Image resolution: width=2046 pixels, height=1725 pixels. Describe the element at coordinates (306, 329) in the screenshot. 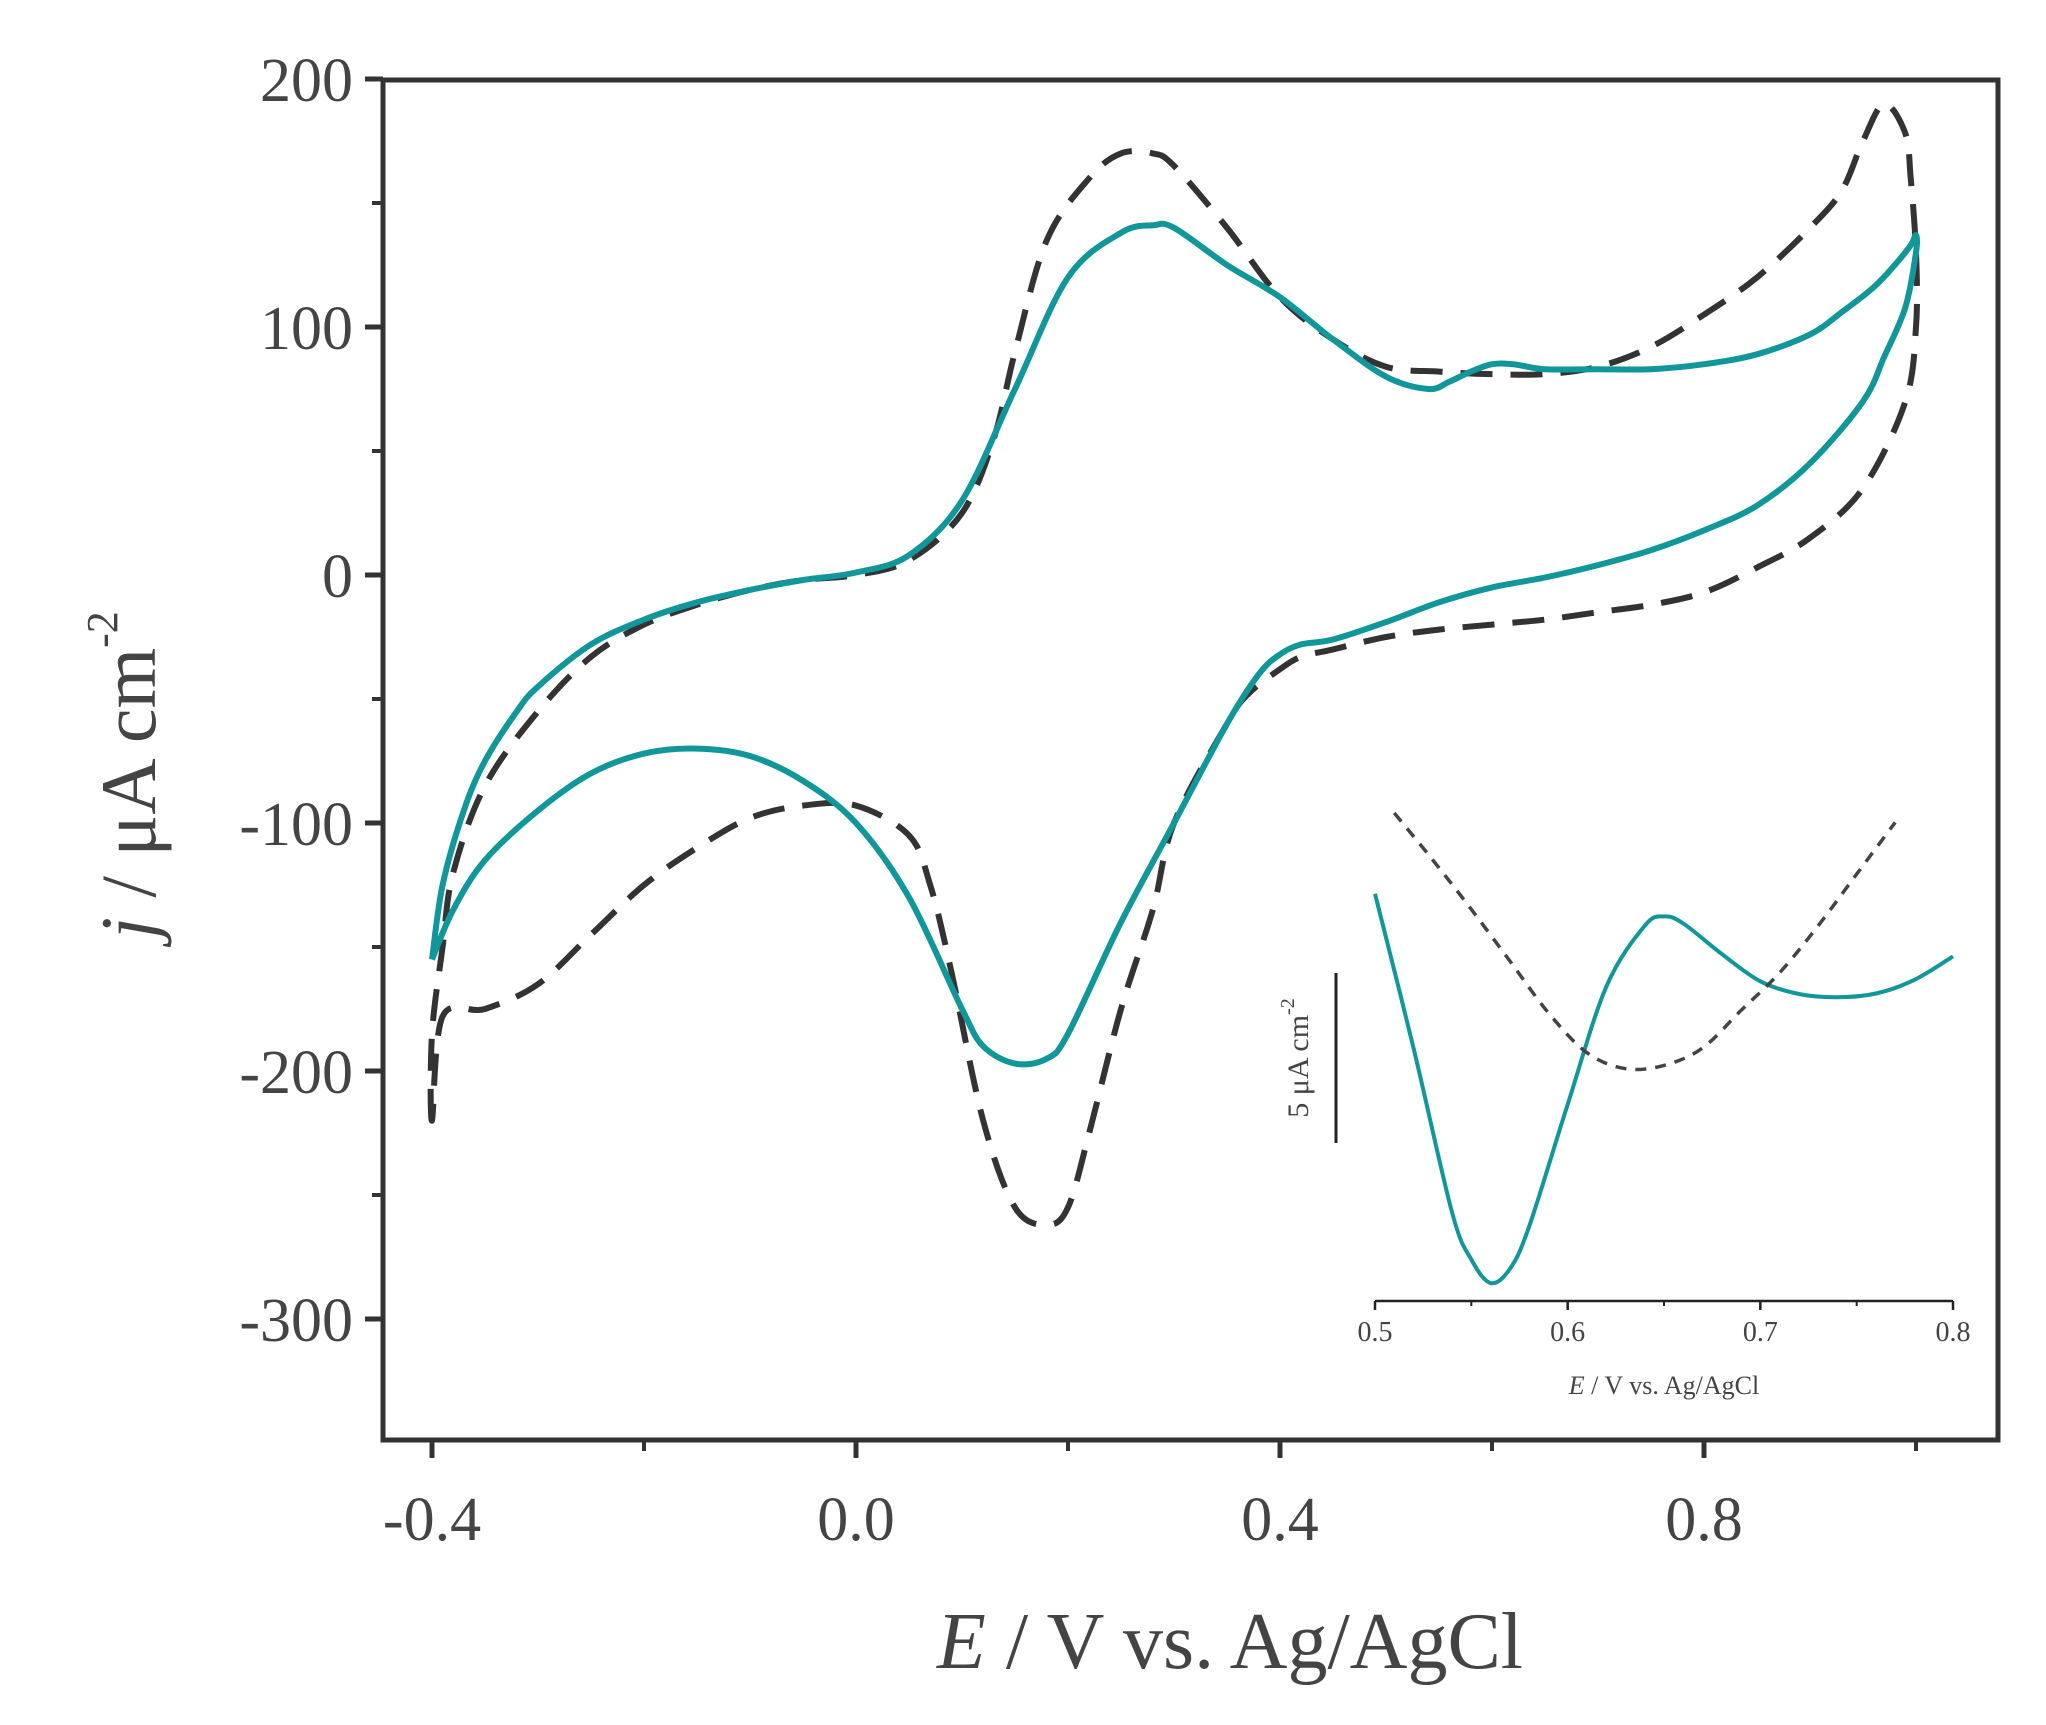

I see `main-y-tick-label: 100` at that location.